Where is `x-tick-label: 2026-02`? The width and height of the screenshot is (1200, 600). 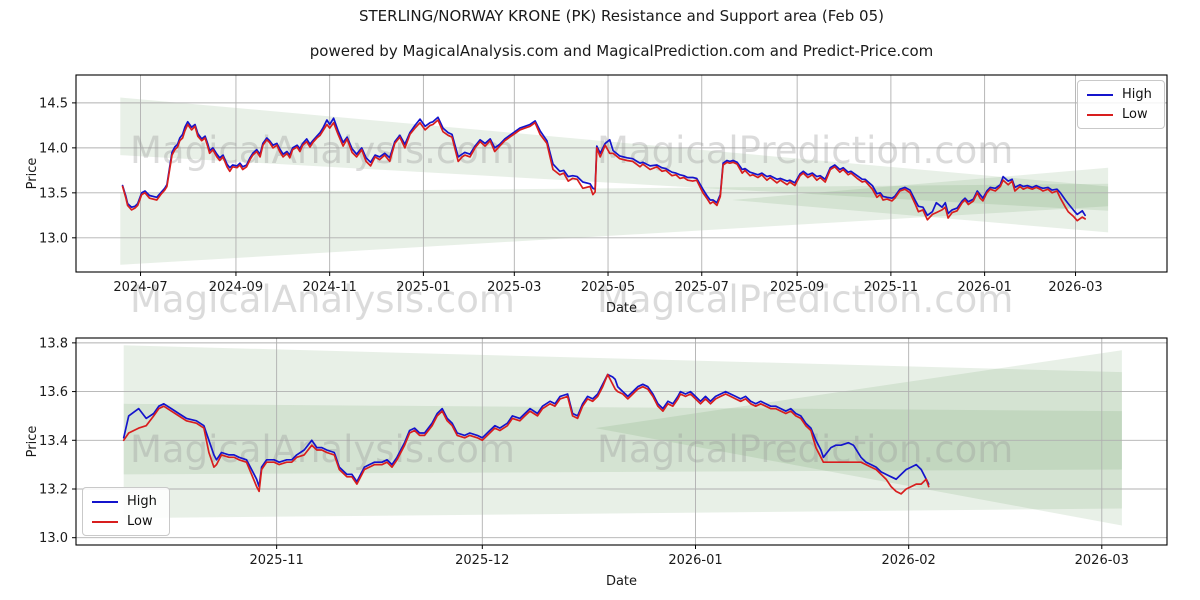 x-tick-label: 2026-02 is located at coordinates (909, 560).